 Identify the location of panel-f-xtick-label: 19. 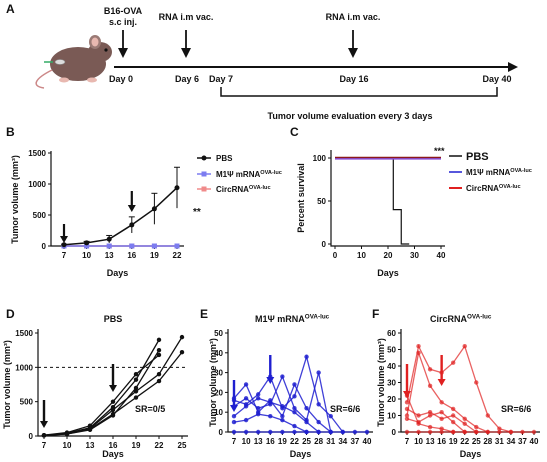
(453, 441).